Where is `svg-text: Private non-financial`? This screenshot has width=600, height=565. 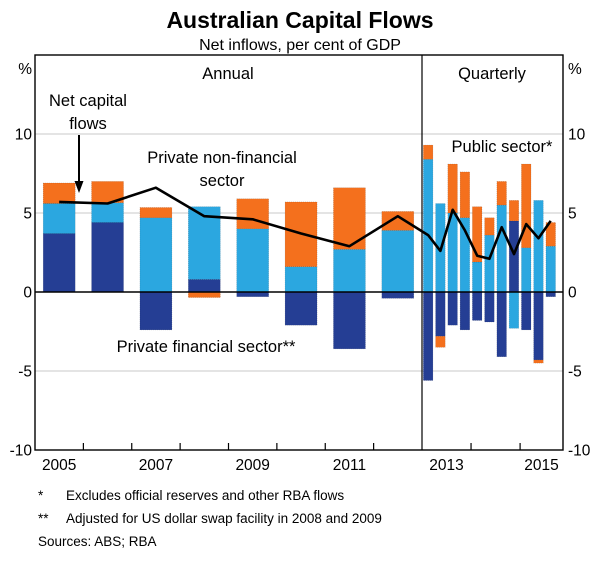
svg-text: Private non-financial is located at coordinates (222, 158).